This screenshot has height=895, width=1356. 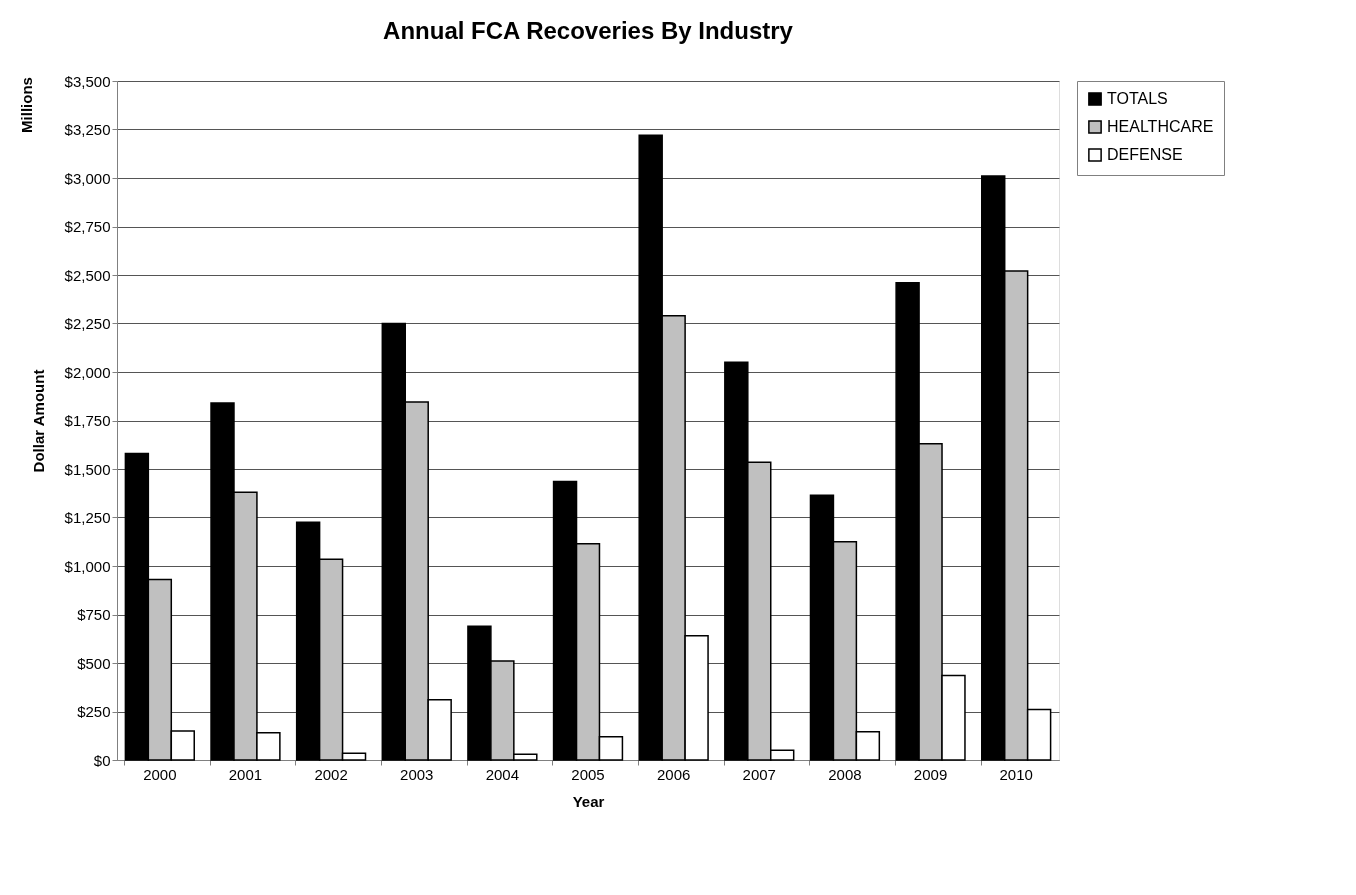 What do you see at coordinates (87, 469) in the screenshot?
I see `y-tick-label: $1,500` at bounding box center [87, 469].